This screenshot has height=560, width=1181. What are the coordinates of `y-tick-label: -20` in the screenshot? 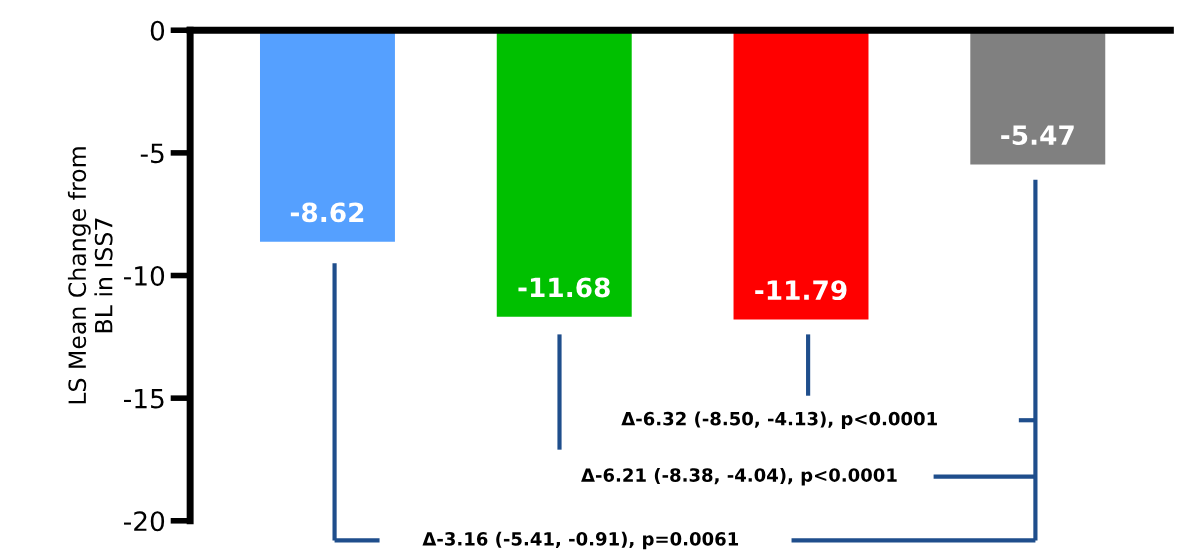 It's located at (144, 521).